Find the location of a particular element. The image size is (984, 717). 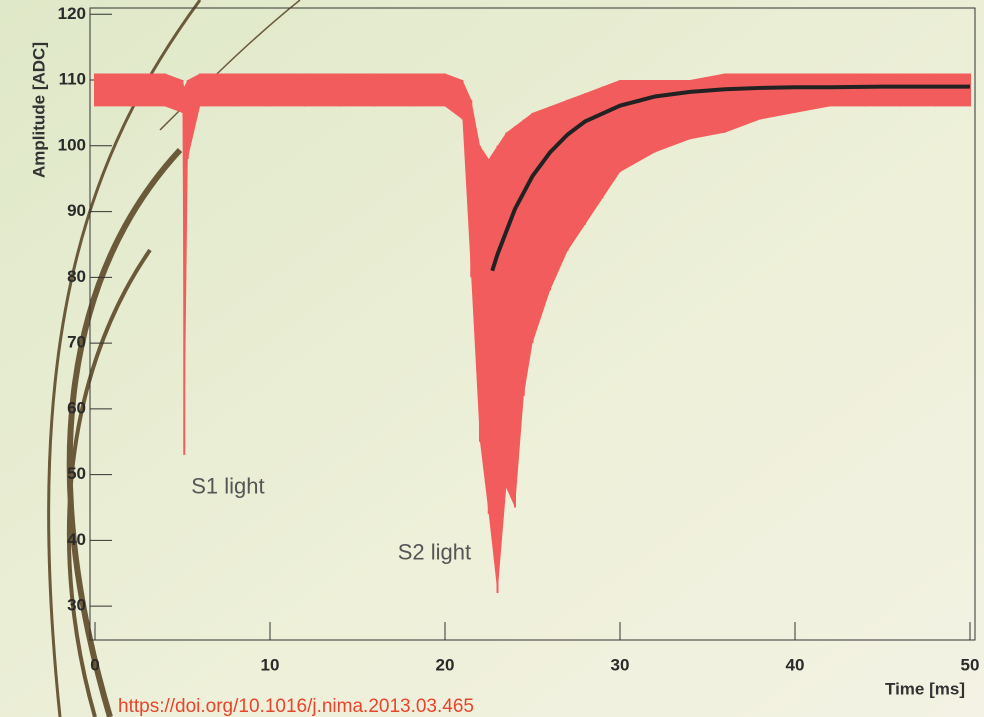

x-axis-label: Time [ms] is located at coordinates (925, 688).